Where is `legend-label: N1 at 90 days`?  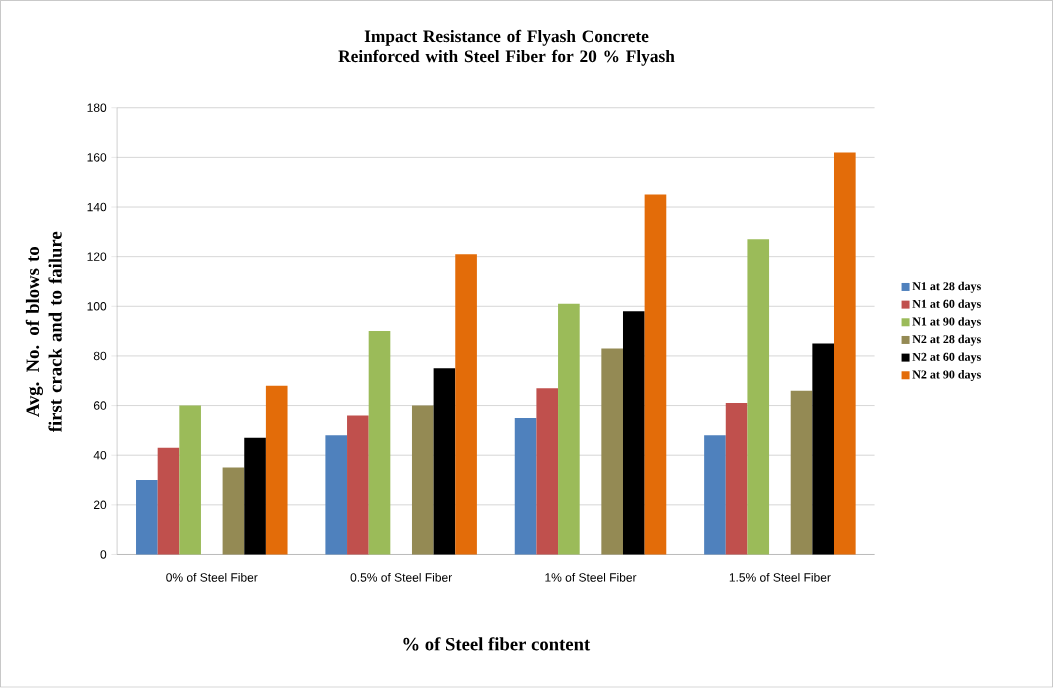
legend-label: N1 at 90 days is located at coordinates (946, 323).